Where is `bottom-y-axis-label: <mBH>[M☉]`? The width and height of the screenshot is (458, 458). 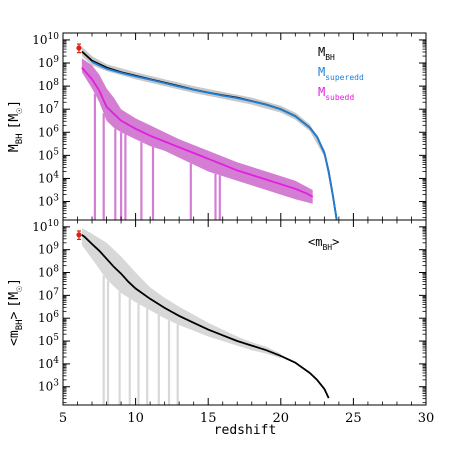
bottom-y-axis-label: <mBH>[M☉] is located at coordinates (16, 312).